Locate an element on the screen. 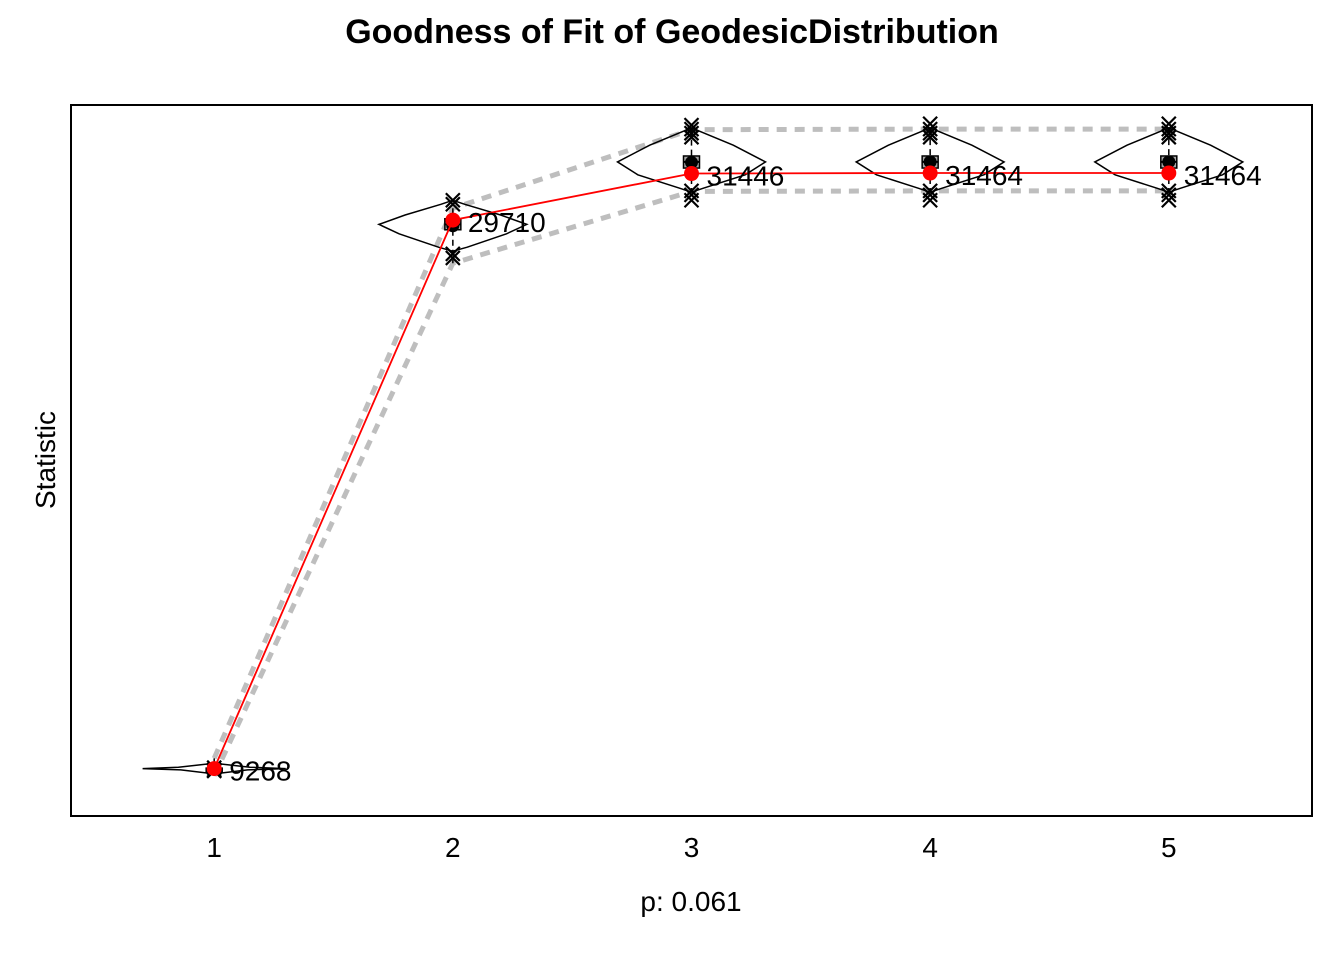 This screenshot has height=960, width=1344. x-tick-label-4: 4 is located at coordinates (930, 847).